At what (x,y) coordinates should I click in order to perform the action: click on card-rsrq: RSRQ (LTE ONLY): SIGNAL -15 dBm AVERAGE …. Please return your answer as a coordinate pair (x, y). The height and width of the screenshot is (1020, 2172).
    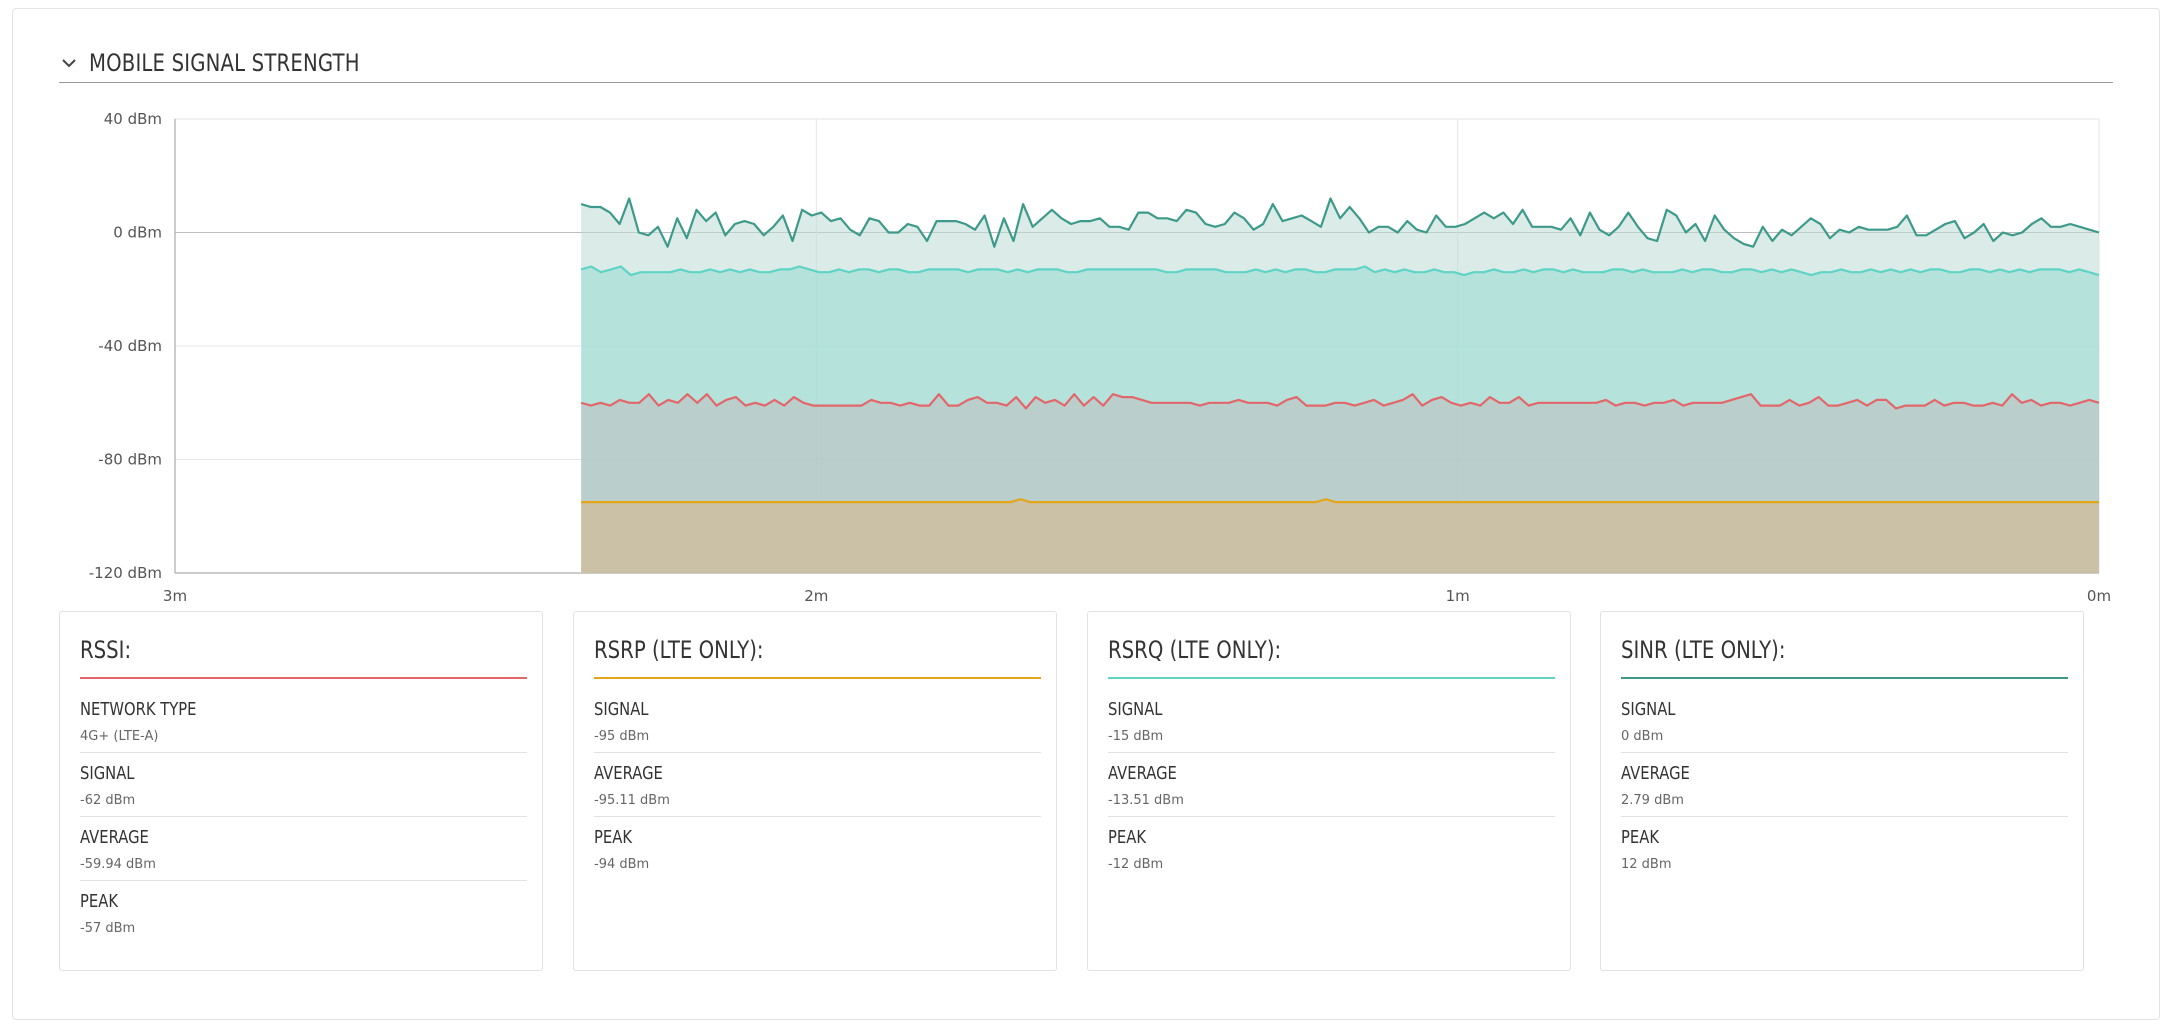
    Looking at the image, I should click on (1329, 791).